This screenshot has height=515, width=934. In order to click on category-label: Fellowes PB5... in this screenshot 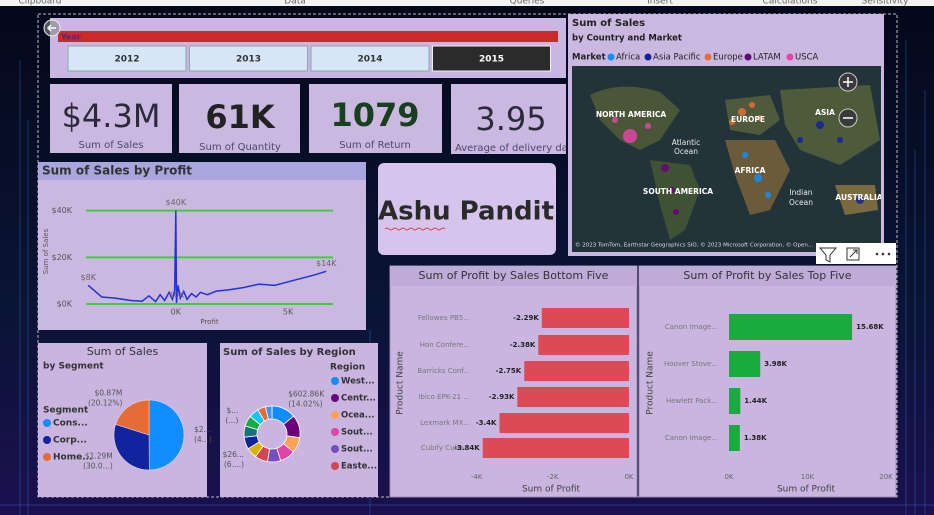, I will do `click(444, 318)`.